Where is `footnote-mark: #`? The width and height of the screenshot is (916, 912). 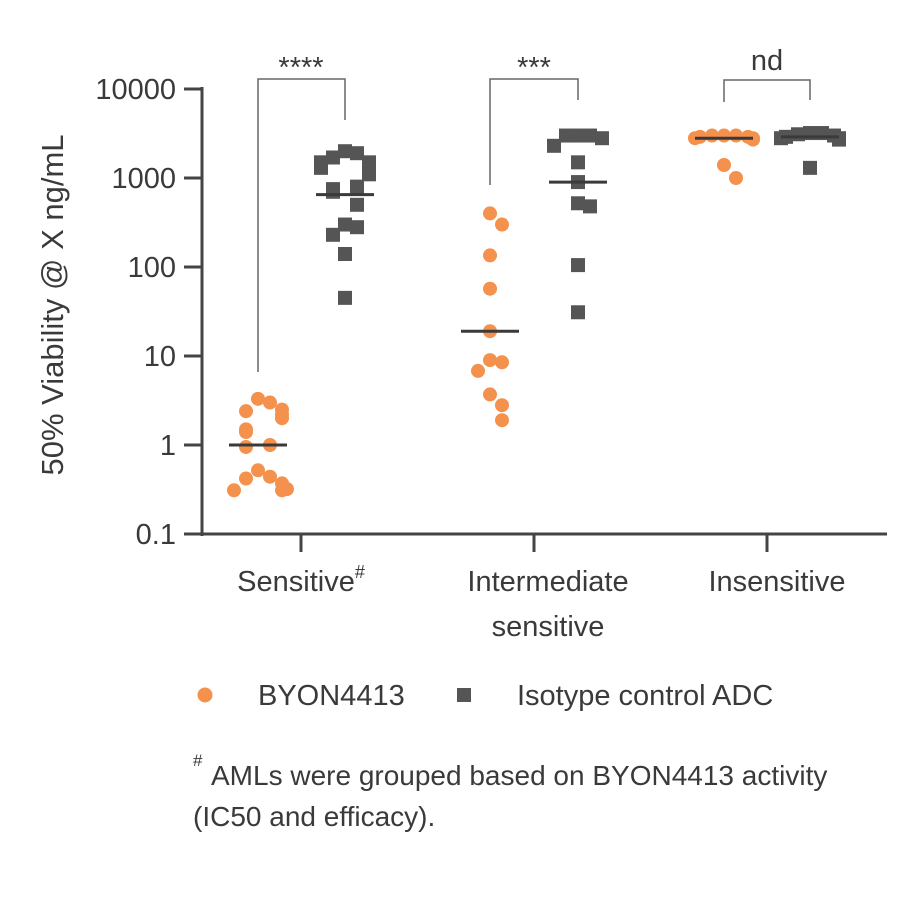
footnote-mark: # is located at coordinates (198, 760).